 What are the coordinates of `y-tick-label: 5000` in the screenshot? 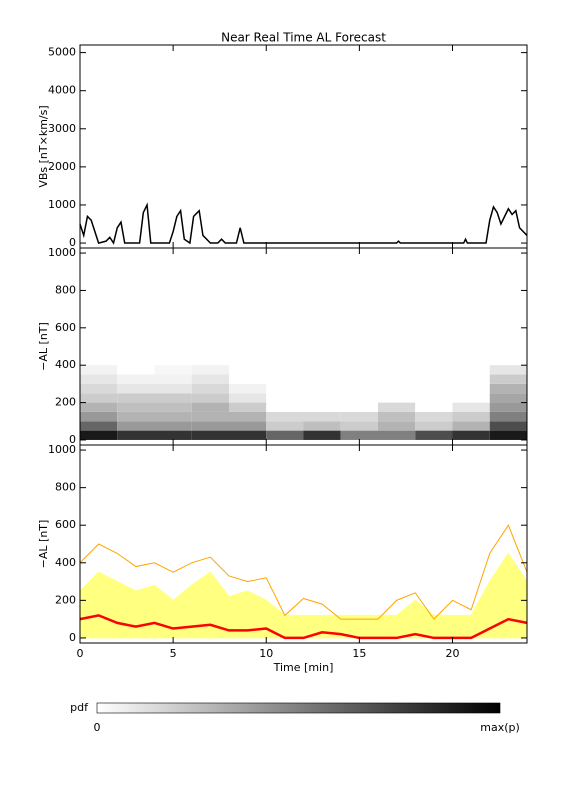 It's located at (62, 52).